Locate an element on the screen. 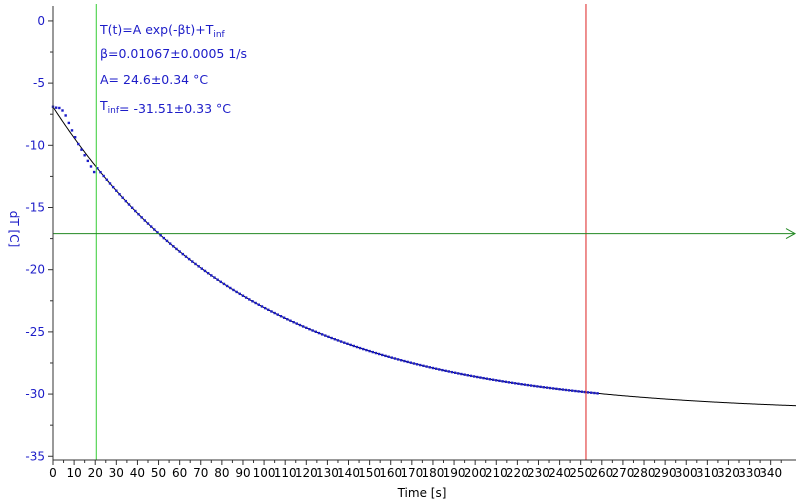 This screenshot has height=504, width=800. annotation-line: A= 24.6±0.34 °C is located at coordinates (154, 79).